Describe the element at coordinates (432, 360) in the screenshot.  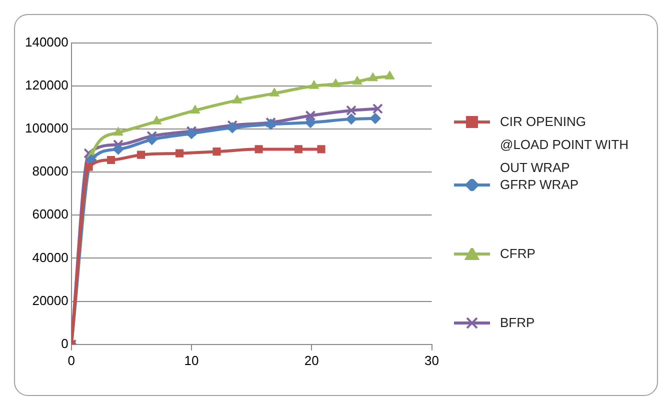
I see `x-tick-label: 30` at that location.